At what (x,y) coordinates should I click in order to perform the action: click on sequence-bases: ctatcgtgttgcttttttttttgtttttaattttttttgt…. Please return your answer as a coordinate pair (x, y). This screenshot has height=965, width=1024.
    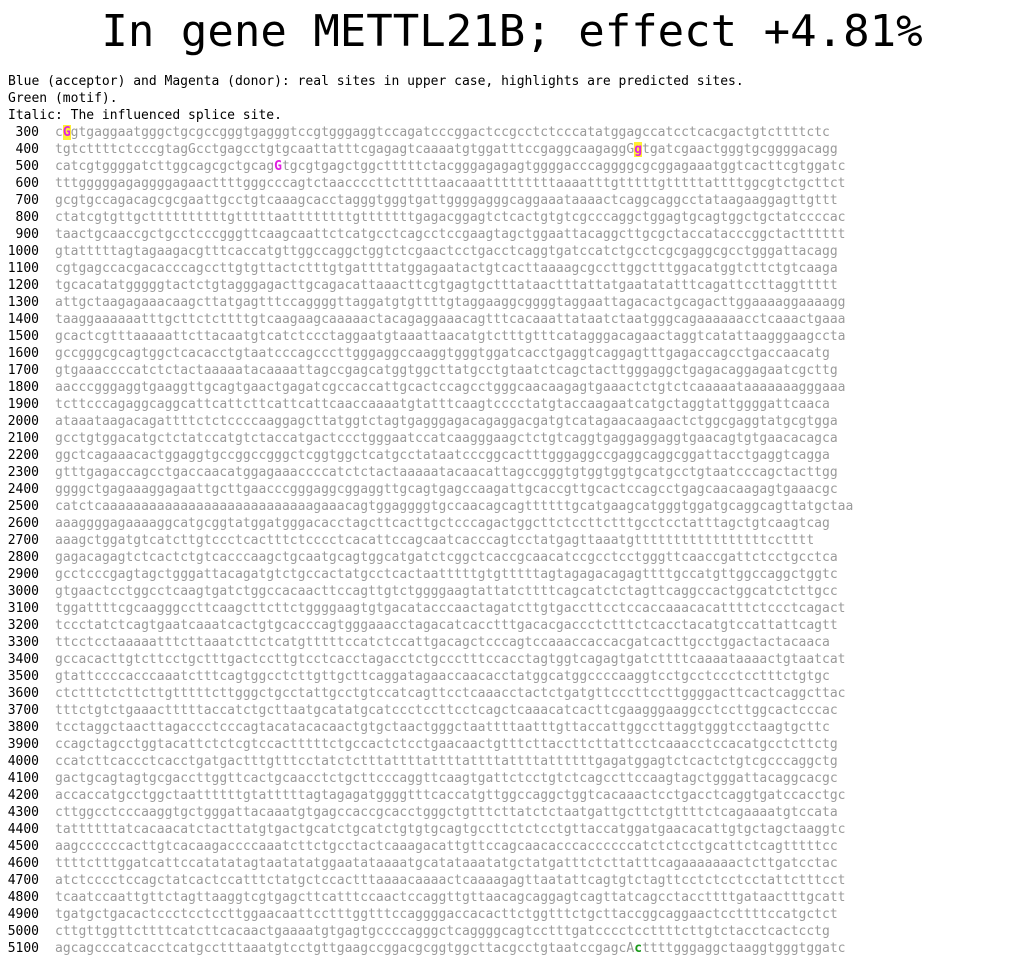
    Looking at the image, I should click on (450, 217).